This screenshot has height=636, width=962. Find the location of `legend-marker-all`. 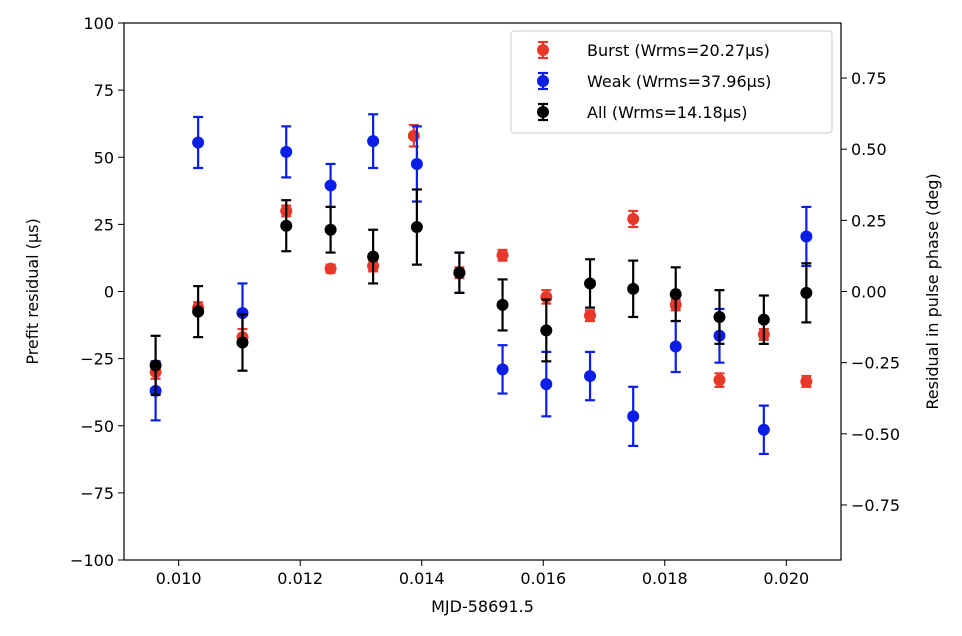

legend-marker-all is located at coordinates (543, 112).